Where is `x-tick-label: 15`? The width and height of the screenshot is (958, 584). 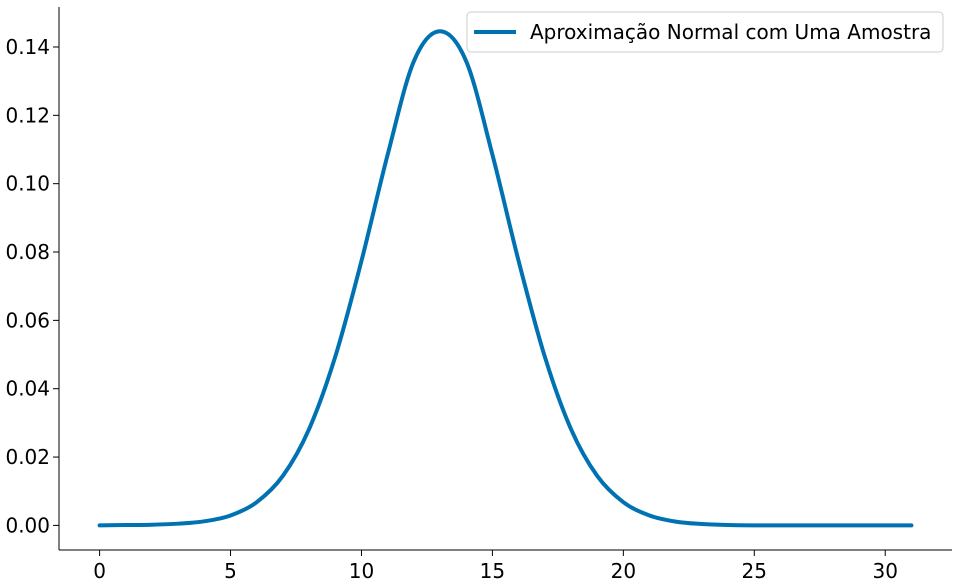
x-tick-label: 15 is located at coordinates (492, 571).